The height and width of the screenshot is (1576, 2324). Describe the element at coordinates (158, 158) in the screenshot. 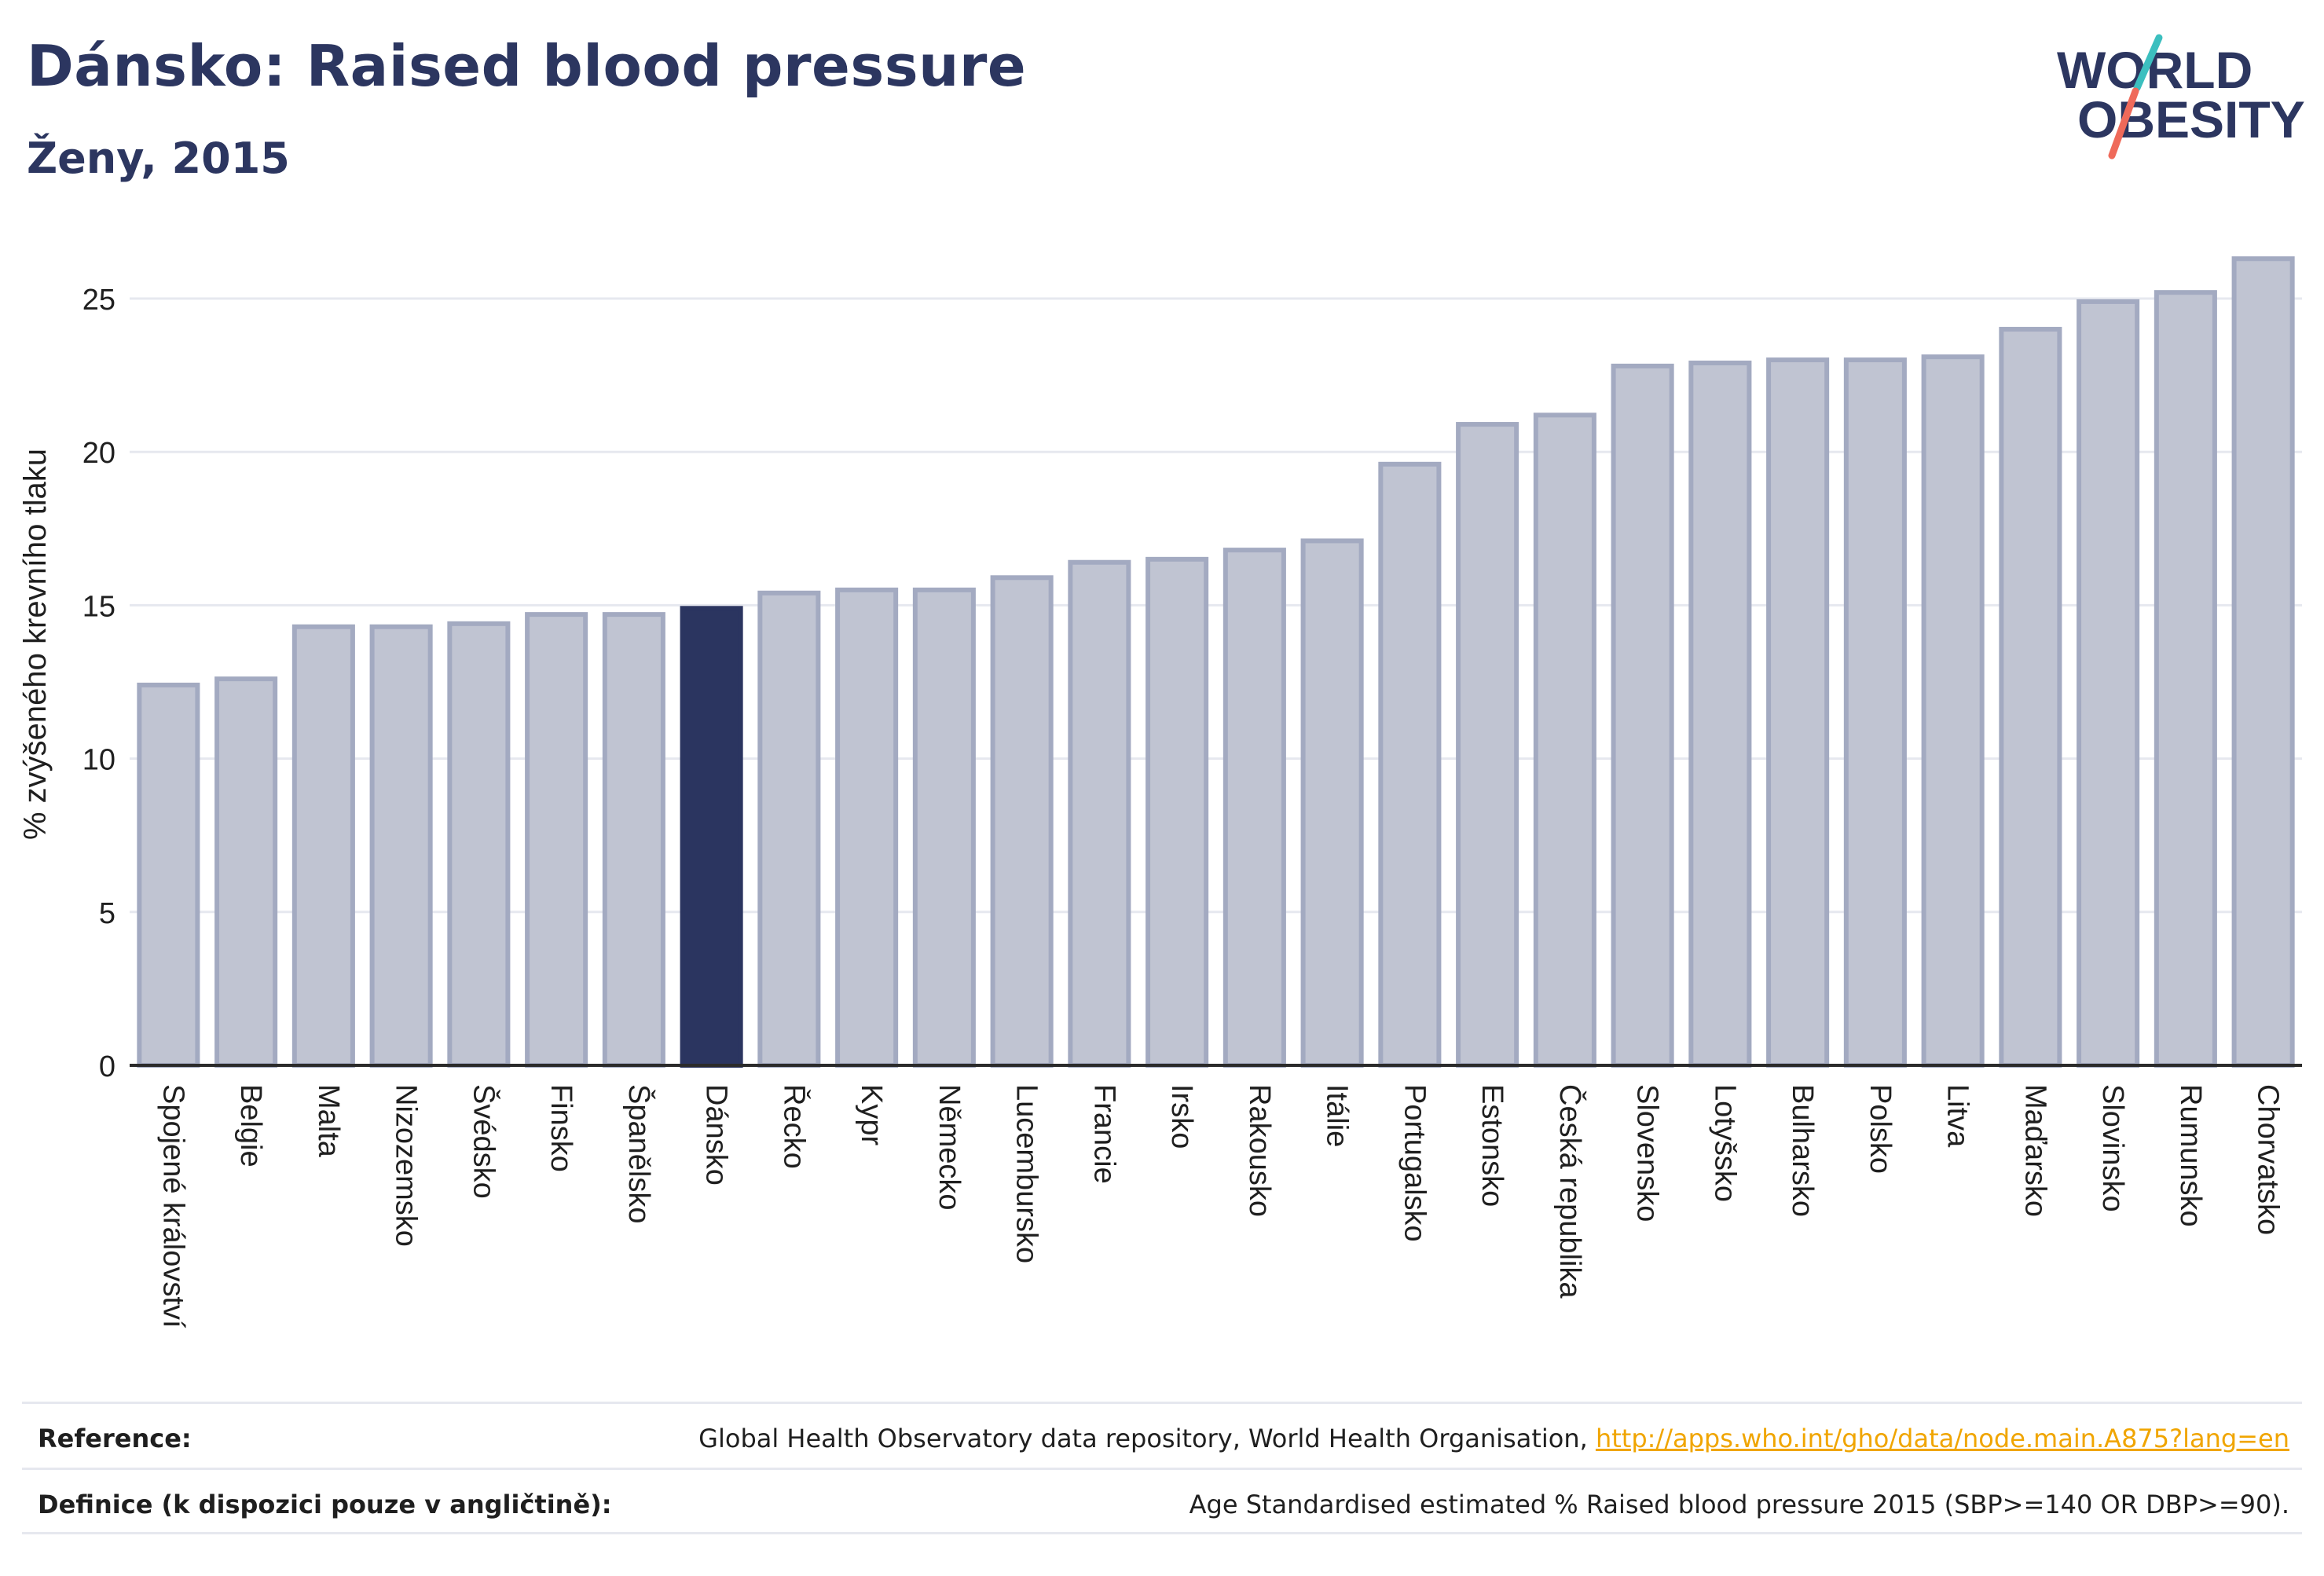

I see `chart-subtitle: Ženy, 2015` at that location.